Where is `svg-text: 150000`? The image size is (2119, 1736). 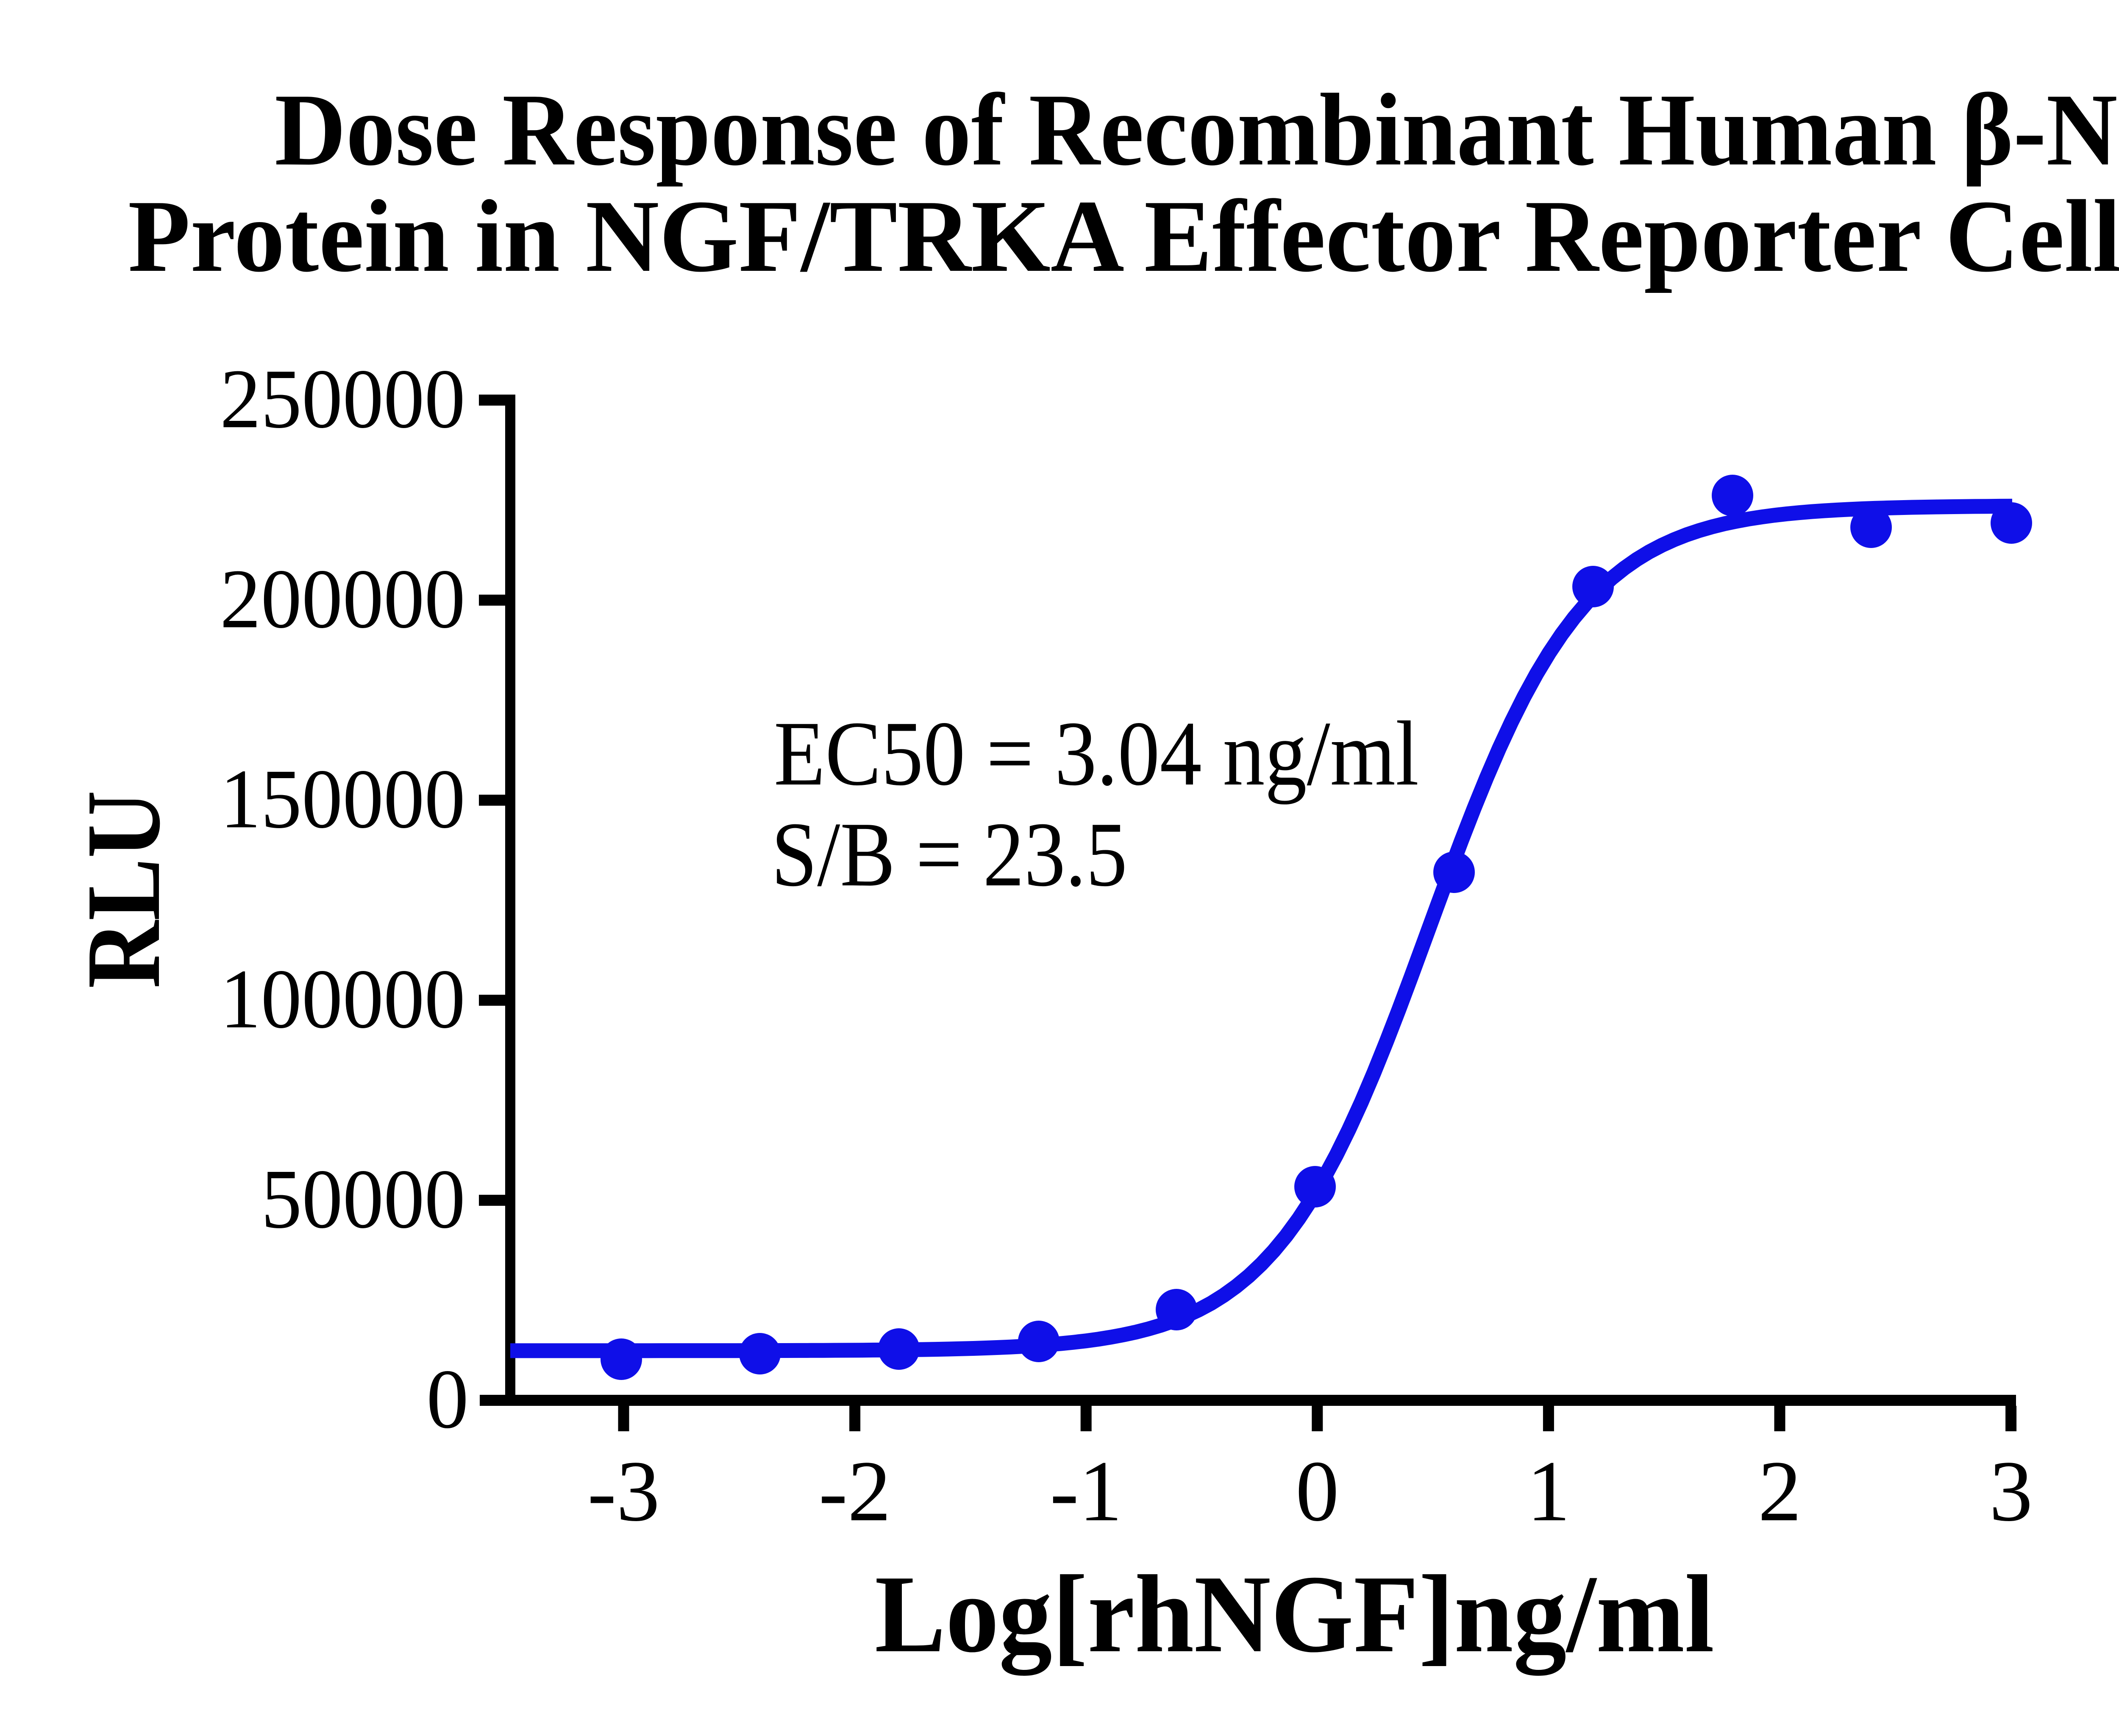 svg-text: 150000 is located at coordinates (343, 799).